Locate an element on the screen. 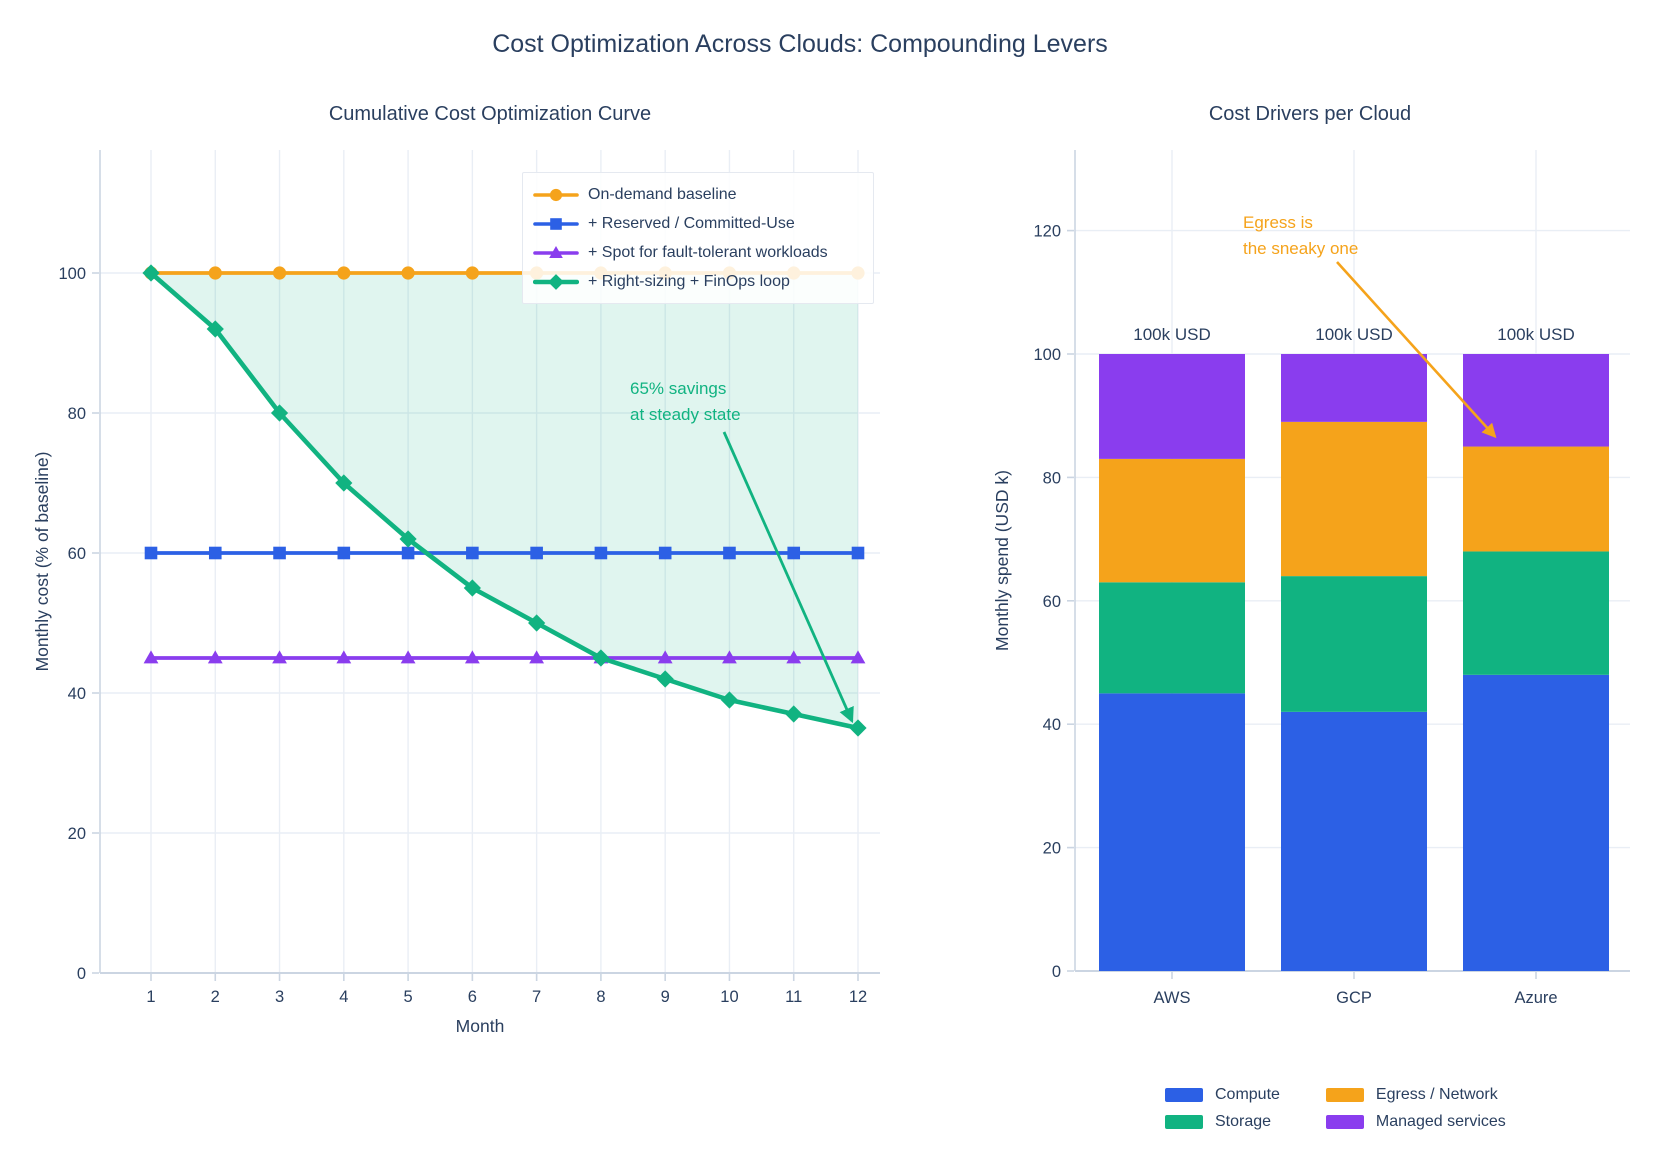 The height and width of the screenshot is (1159, 1664). bar-legend-item-egress-network: Egress / Network is located at coordinates (1415, 1095).